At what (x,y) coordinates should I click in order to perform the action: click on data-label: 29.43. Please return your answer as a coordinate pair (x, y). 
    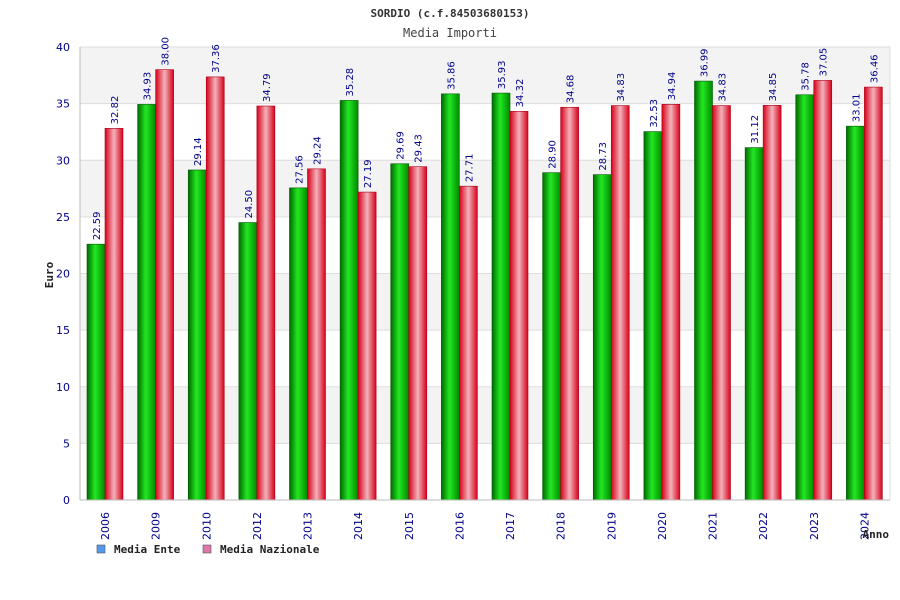
    Looking at the image, I should click on (419, 148).